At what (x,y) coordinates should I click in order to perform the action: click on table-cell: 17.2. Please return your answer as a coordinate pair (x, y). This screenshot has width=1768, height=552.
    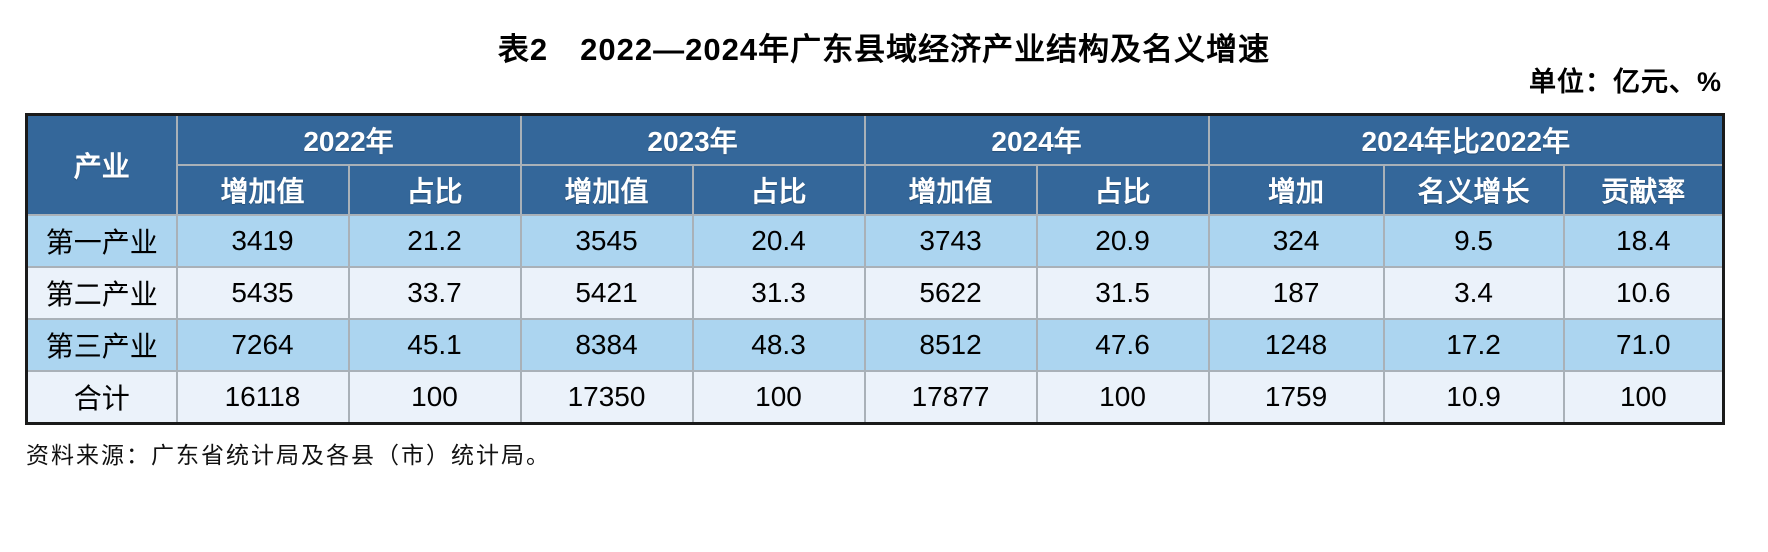
    Looking at the image, I should click on (1473, 345).